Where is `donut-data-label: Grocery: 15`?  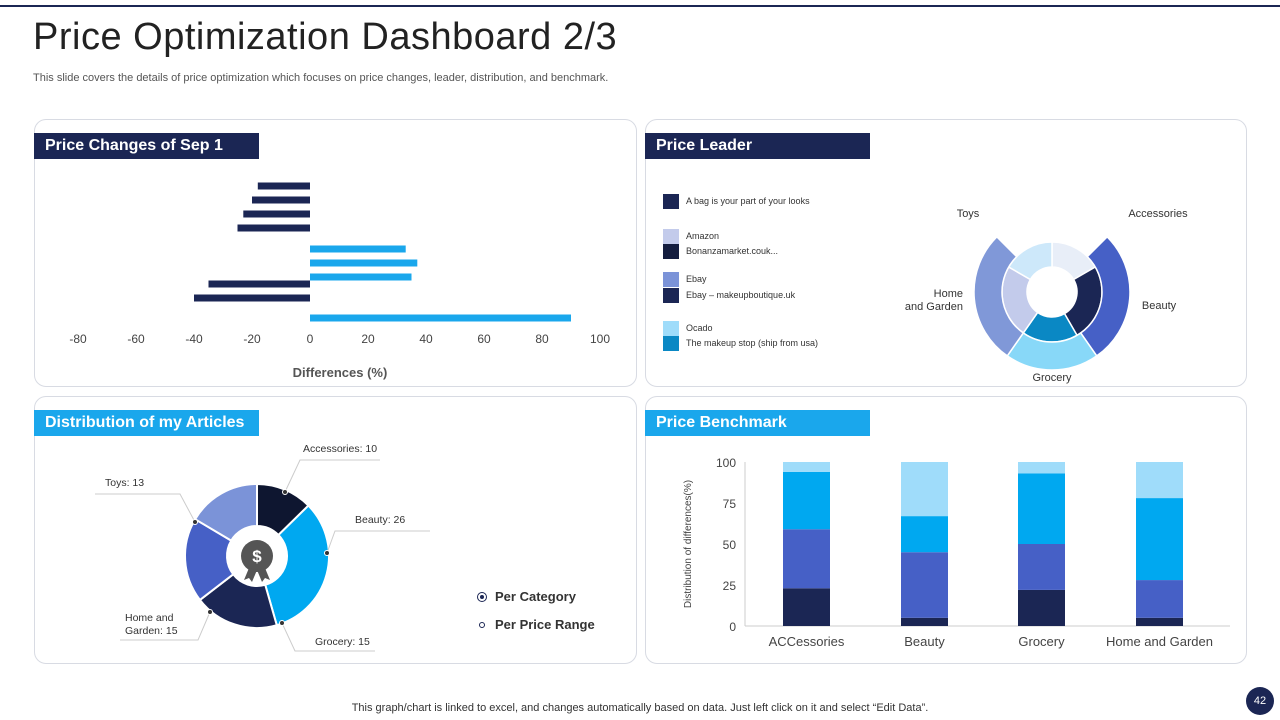
donut-data-label: Grocery: 15 is located at coordinates (342, 642).